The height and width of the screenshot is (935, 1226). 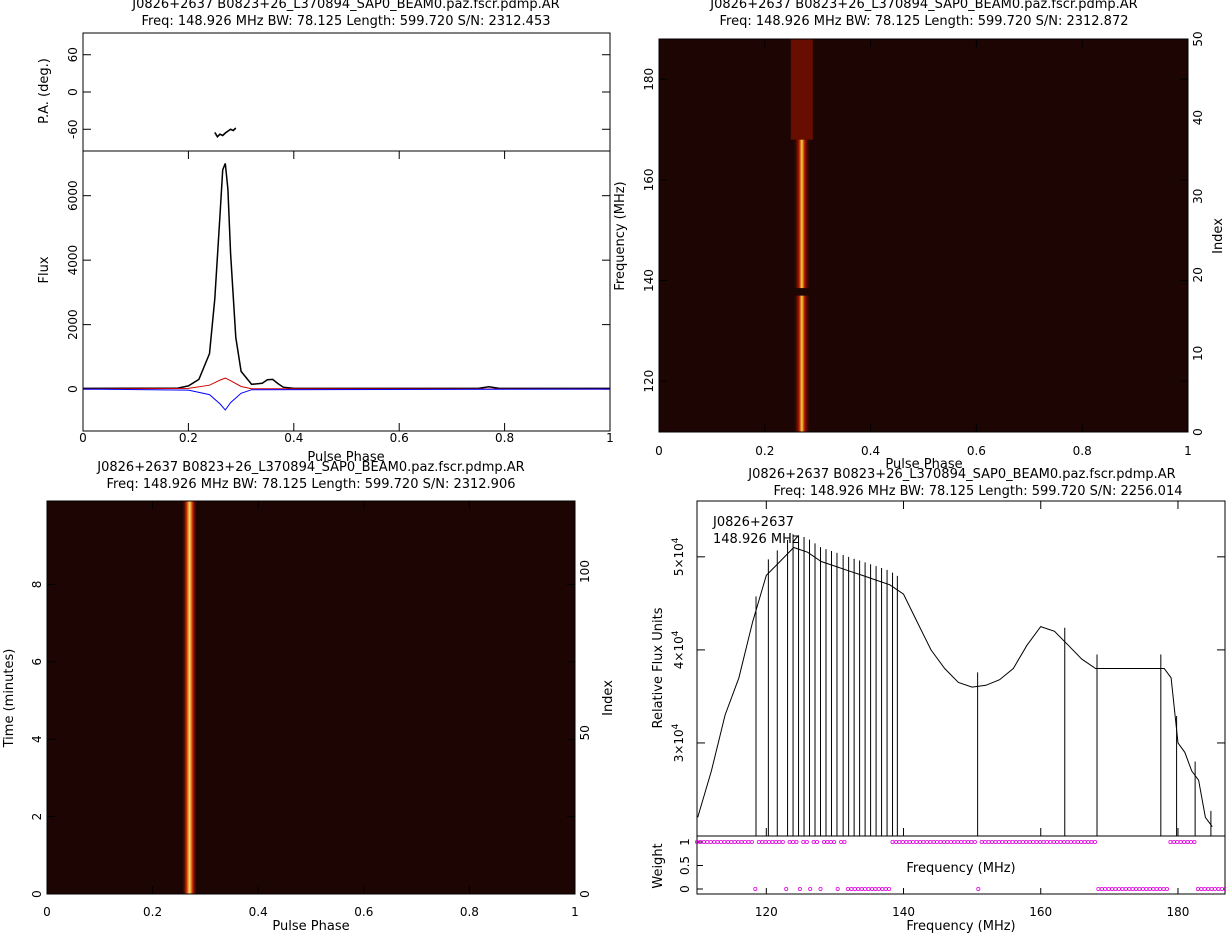 I want to click on index-axis-label-right-bottom: Index, so click(x=608, y=698).